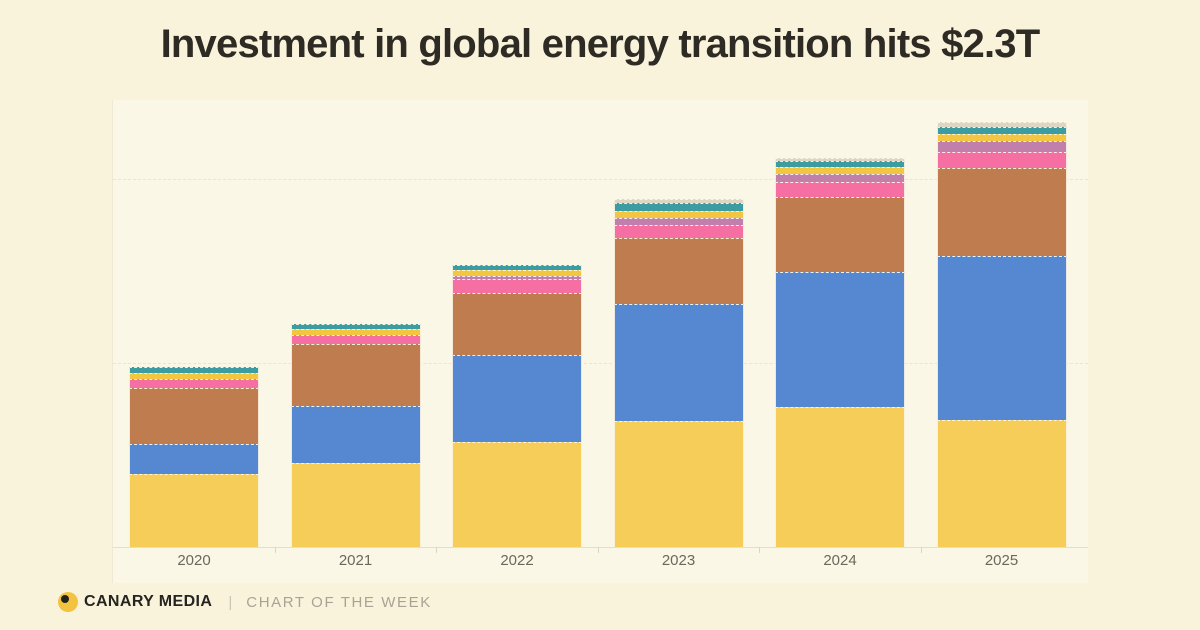 The height and width of the screenshot is (630, 1200). I want to click on bar-segment-2022-segment-teal, so click(517, 267).